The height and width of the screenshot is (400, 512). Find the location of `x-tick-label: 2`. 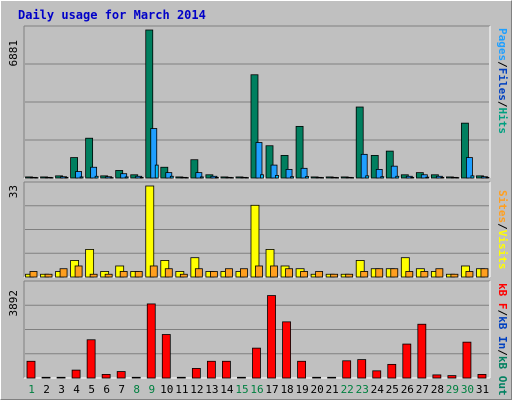

x-tick-label: 2 is located at coordinates (46, 389).